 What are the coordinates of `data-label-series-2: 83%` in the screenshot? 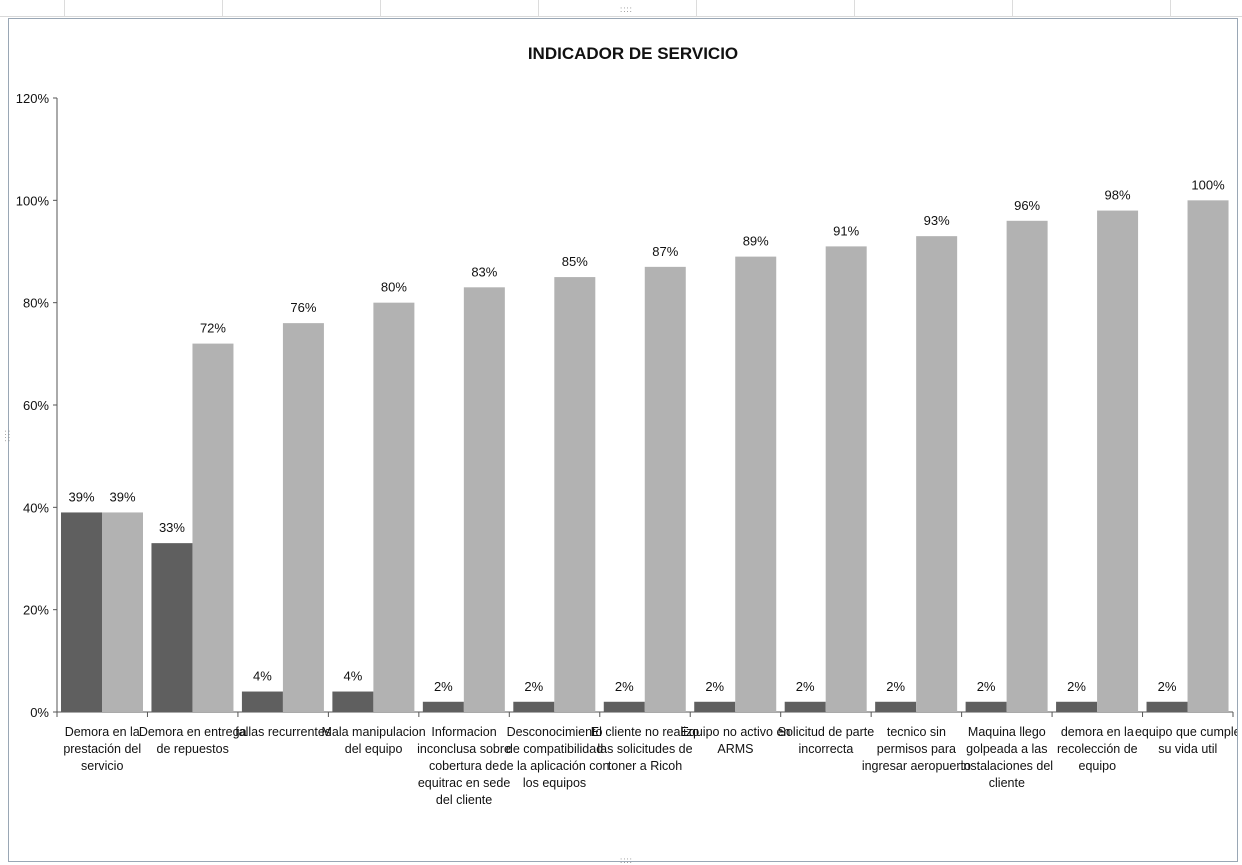 It's located at (484, 271).